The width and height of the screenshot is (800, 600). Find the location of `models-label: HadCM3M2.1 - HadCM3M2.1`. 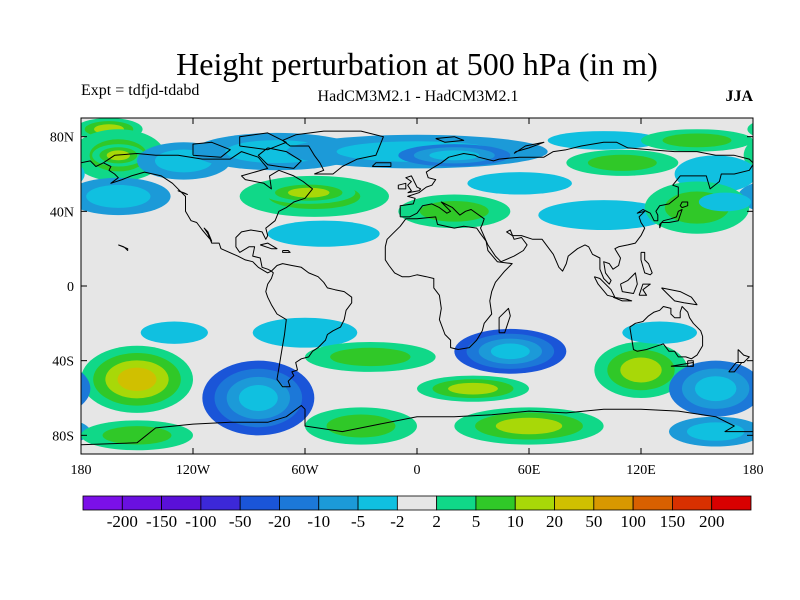

models-label: HadCM3M2.1 - HadCM3M2.1 is located at coordinates (418, 96).